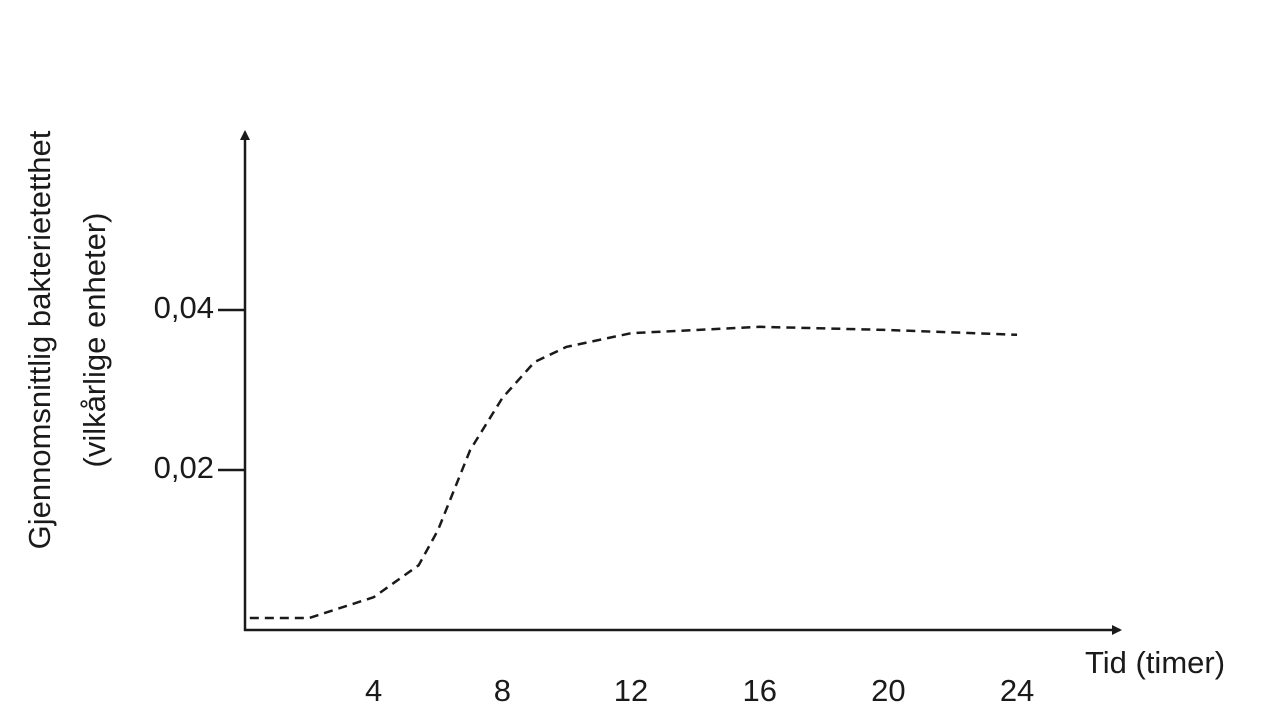 This screenshot has width=1287, height=726. Describe the element at coordinates (502, 690) in the screenshot. I see `x-tick-label: 8` at that location.